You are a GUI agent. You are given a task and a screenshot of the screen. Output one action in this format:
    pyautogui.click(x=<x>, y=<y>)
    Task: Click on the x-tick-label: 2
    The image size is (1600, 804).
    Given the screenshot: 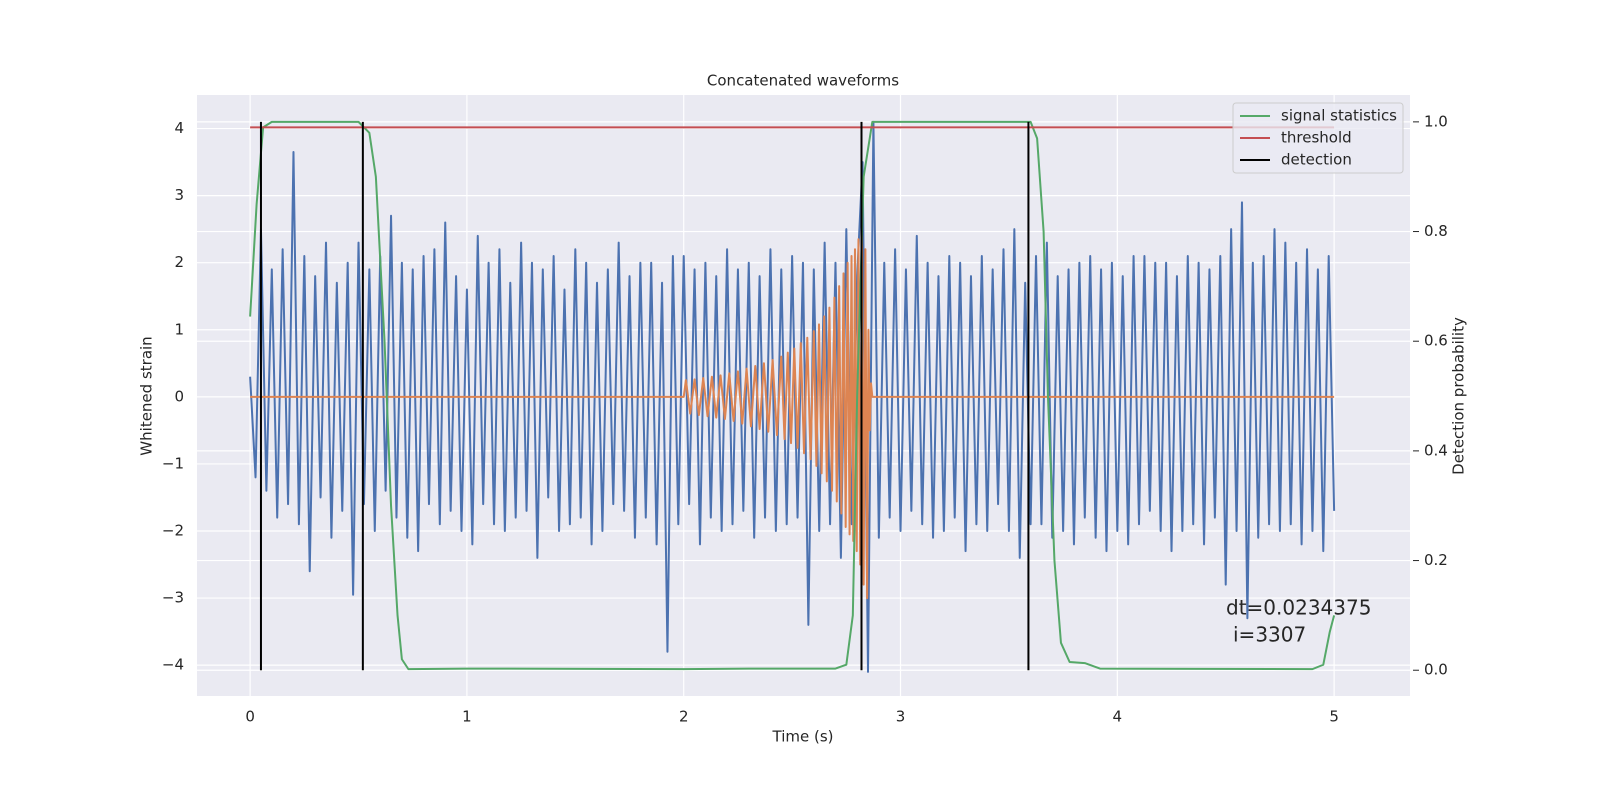 What is the action you would take?
    pyautogui.click(x=684, y=717)
    